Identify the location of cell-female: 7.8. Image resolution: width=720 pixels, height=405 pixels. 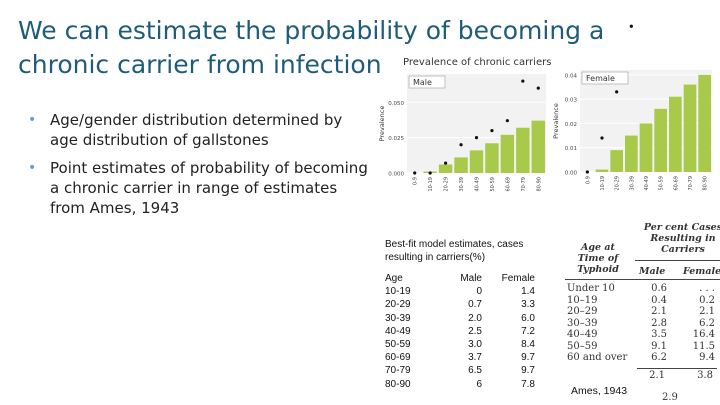
(528, 384).